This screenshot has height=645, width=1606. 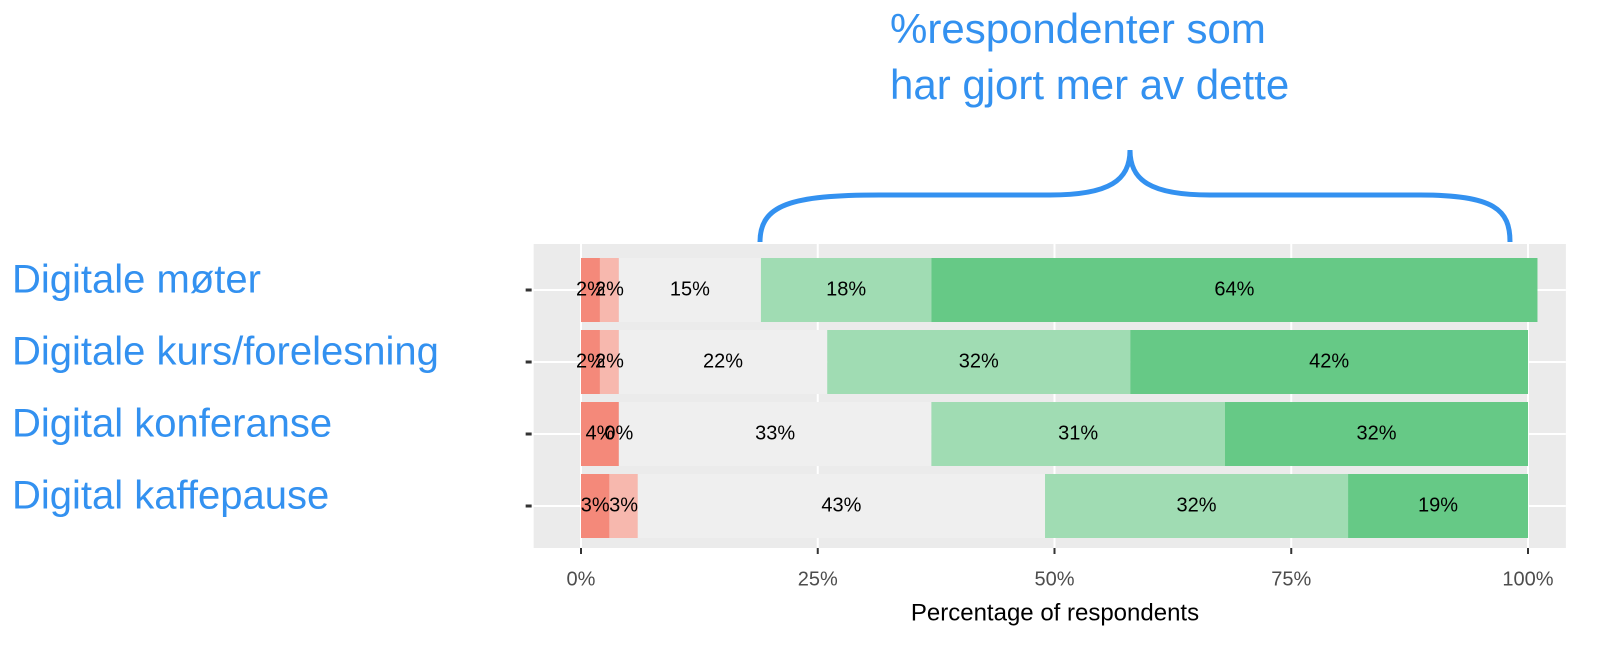 I want to click on y-tick-label: Digital konferanse, so click(x=172, y=424).